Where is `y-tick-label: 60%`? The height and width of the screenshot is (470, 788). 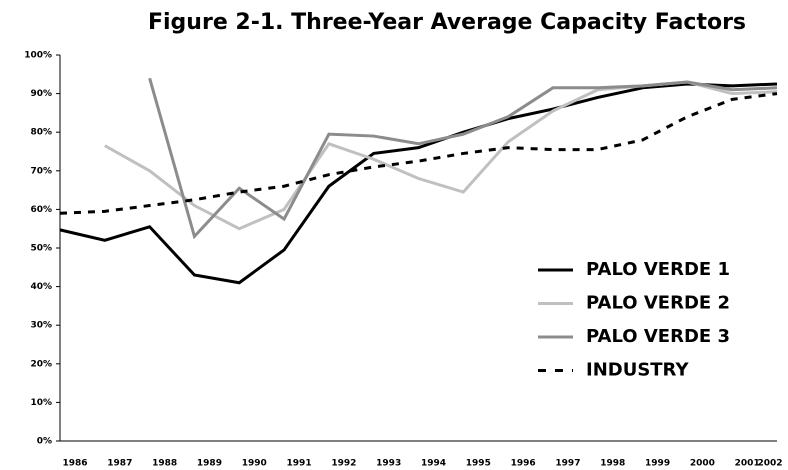 y-tick-label: 60% is located at coordinates (41, 210).